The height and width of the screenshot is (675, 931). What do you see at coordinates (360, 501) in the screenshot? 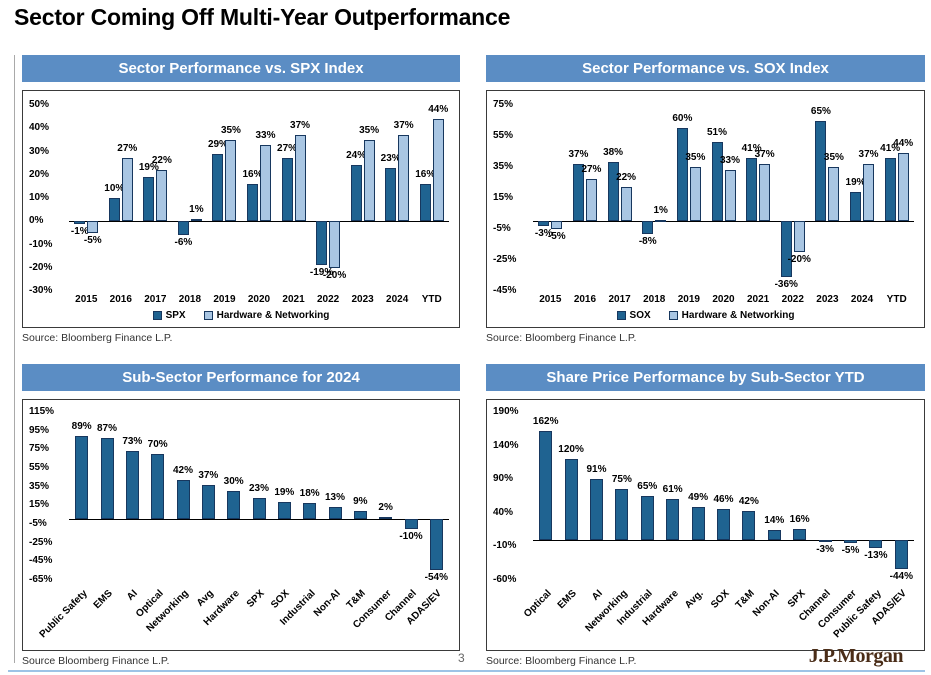
I see `bar-value-label: 9%` at bounding box center [360, 501].